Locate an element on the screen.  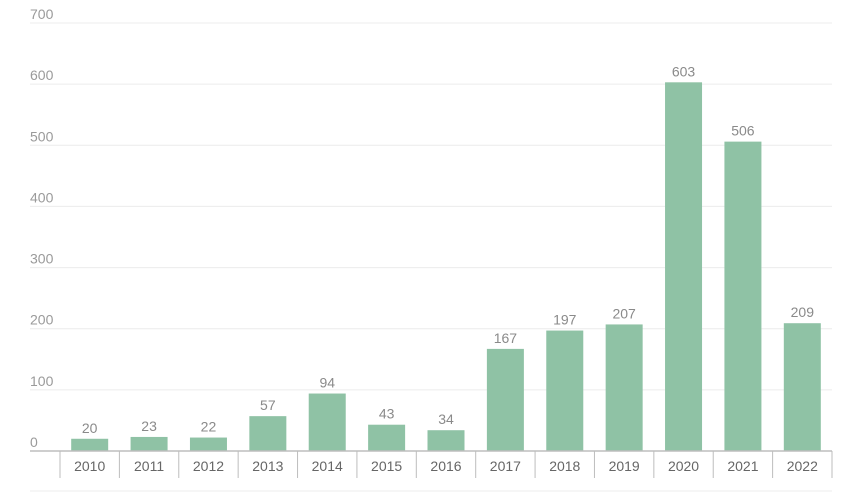
bar-2010 is located at coordinates (90, 444).